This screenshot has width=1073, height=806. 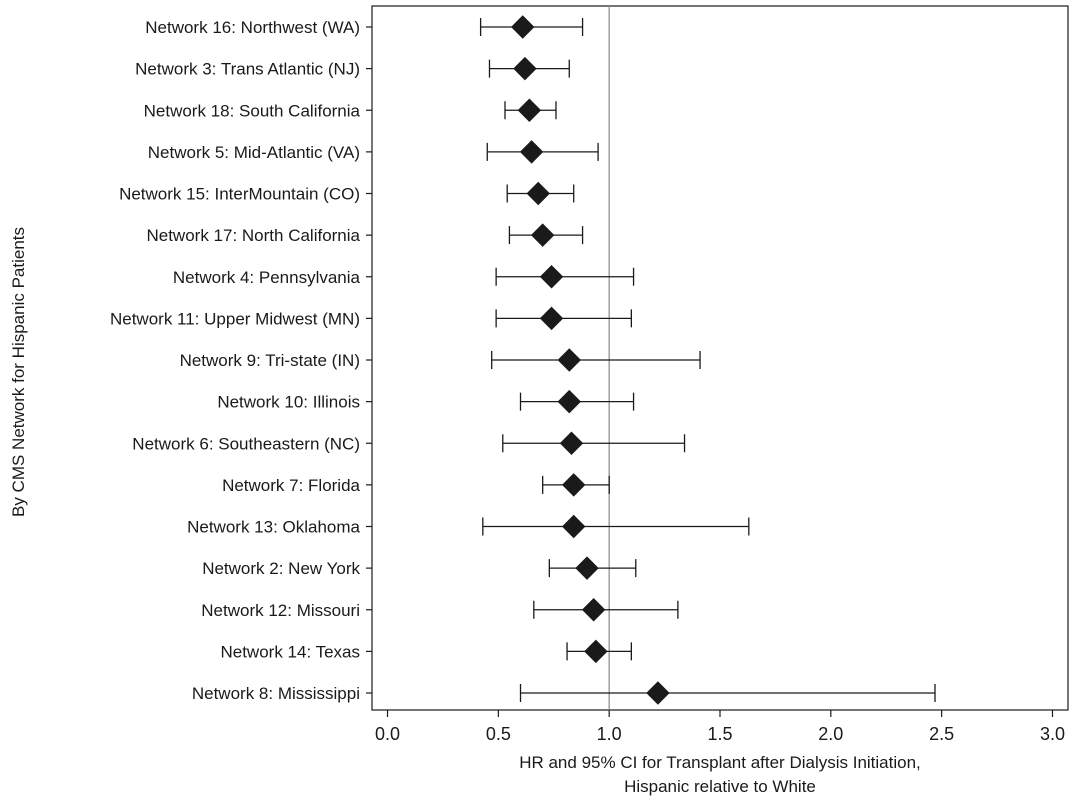 What do you see at coordinates (720, 786) in the screenshot?
I see `x-axis-title-line-2: Hispanic relative to White` at bounding box center [720, 786].